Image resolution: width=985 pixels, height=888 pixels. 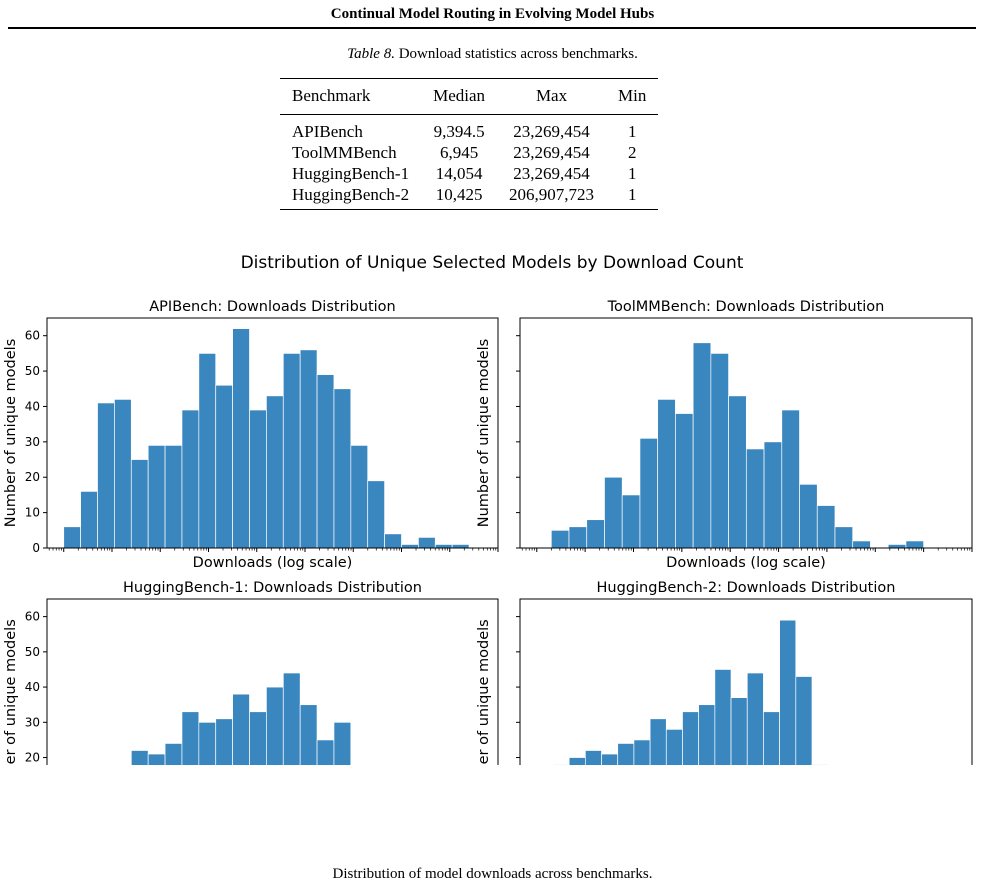 I want to click on panel-title: APIBench: Downloads Distribution, so click(x=272, y=307).